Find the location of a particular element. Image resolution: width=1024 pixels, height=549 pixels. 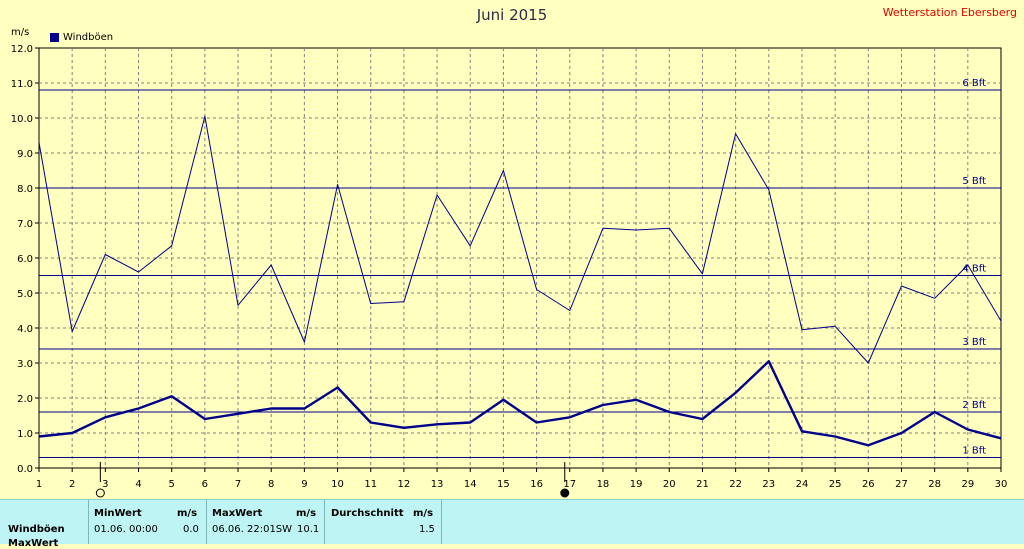

y-tick-label: 0.0 is located at coordinates (25, 469).